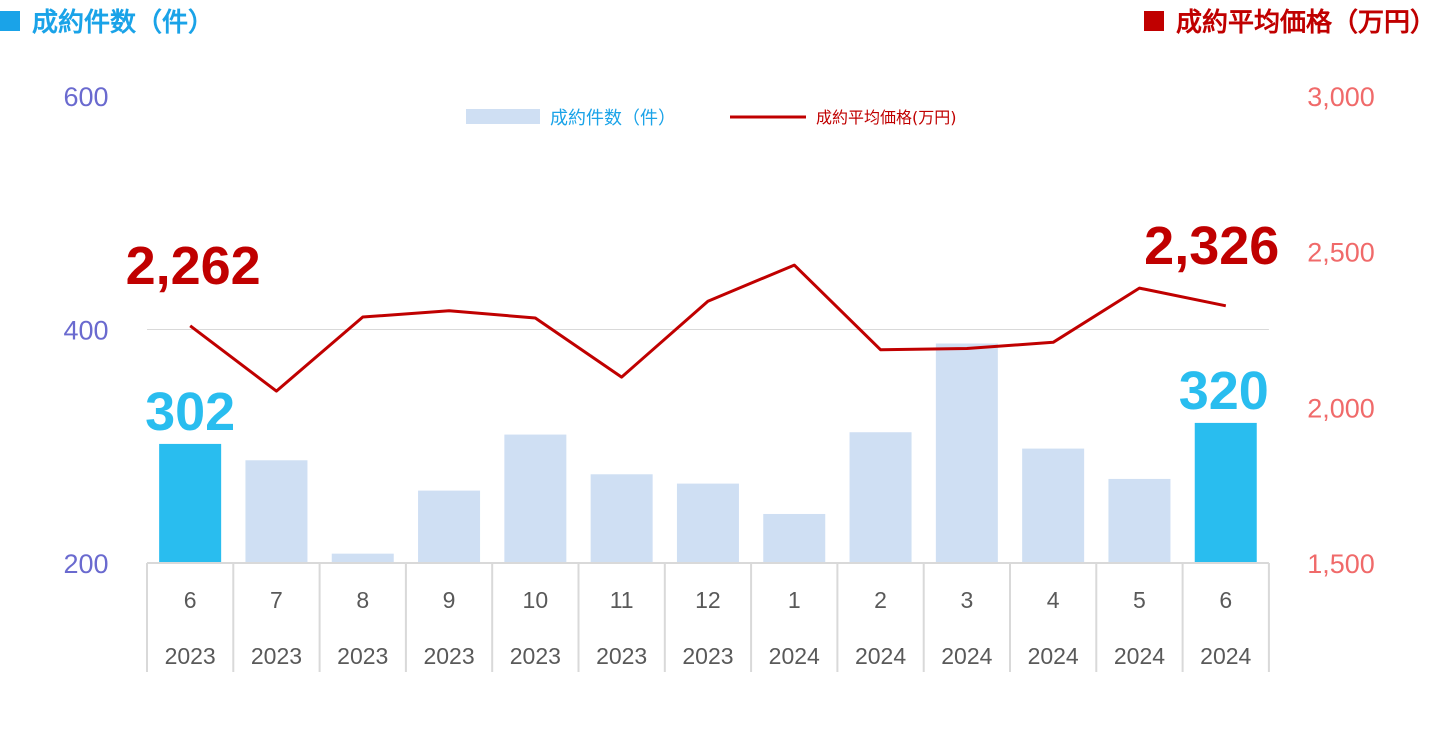 This screenshot has width=1440, height=738. What do you see at coordinates (190, 412) in the screenshot?
I see `callout-bar-0: 302` at bounding box center [190, 412].